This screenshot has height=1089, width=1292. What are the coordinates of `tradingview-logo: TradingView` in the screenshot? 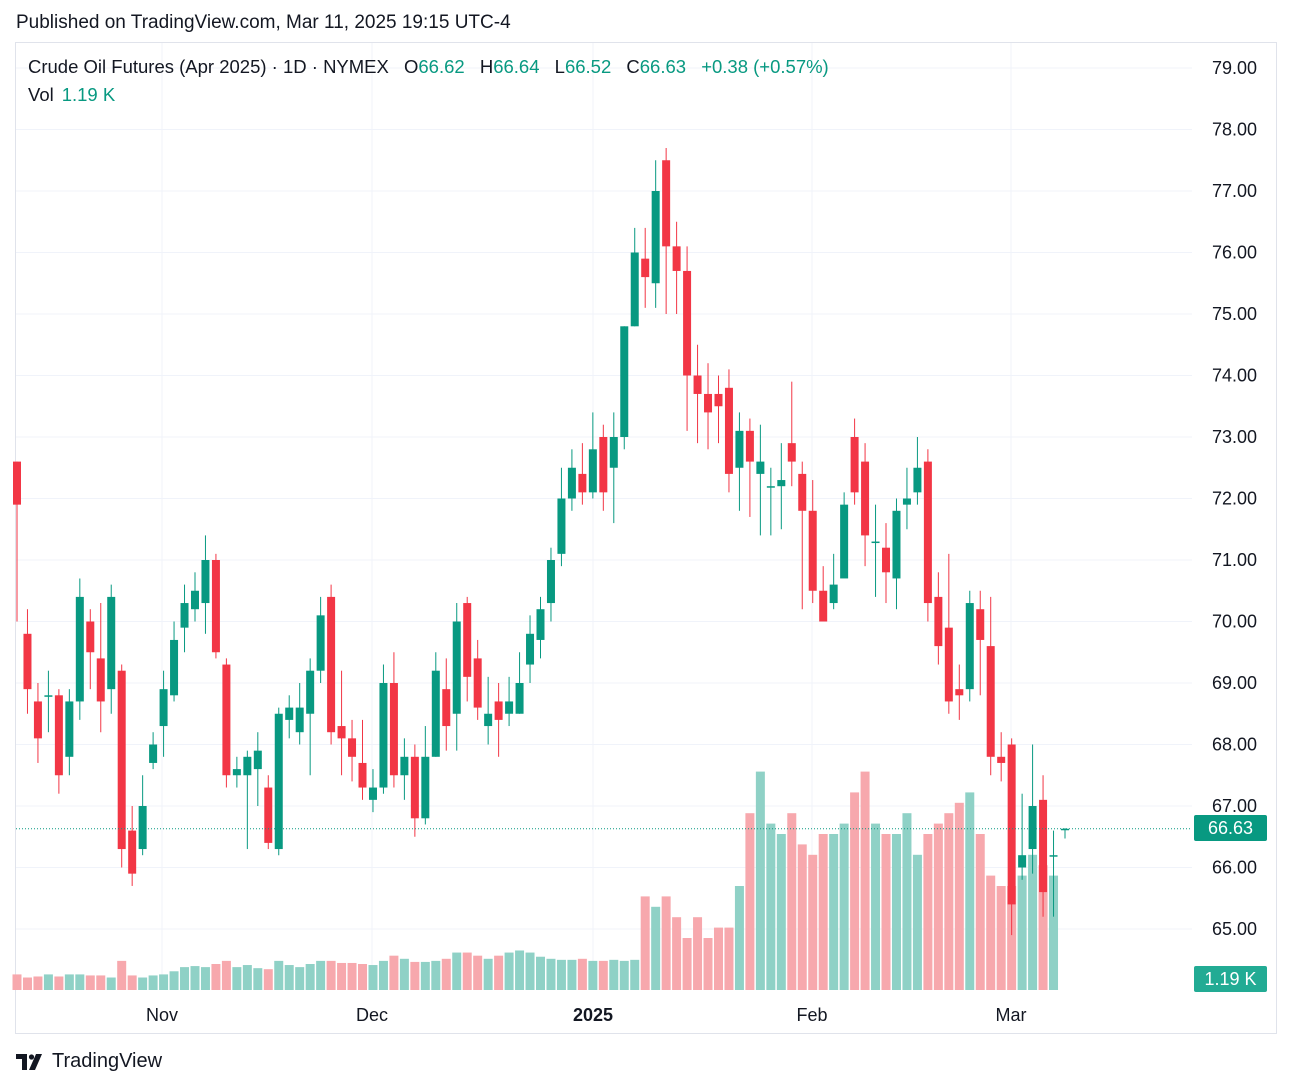 It's located at (89, 1061).